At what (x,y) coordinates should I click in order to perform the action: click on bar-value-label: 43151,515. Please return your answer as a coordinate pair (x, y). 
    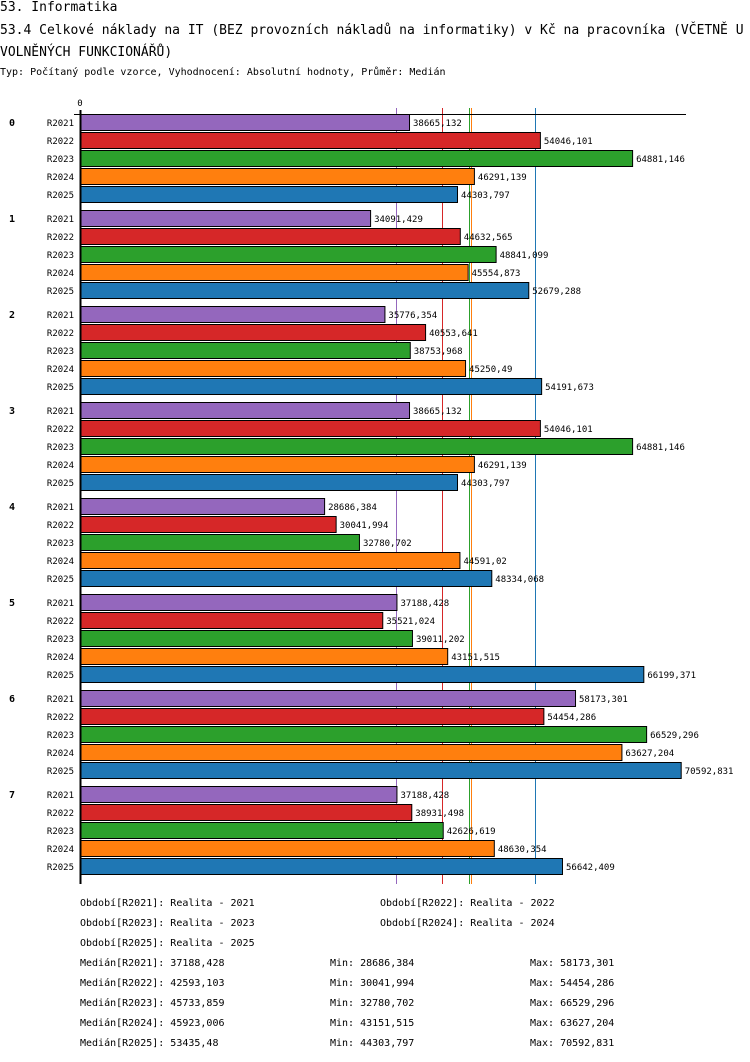
    Looking at the image, I should click on (475, 658).